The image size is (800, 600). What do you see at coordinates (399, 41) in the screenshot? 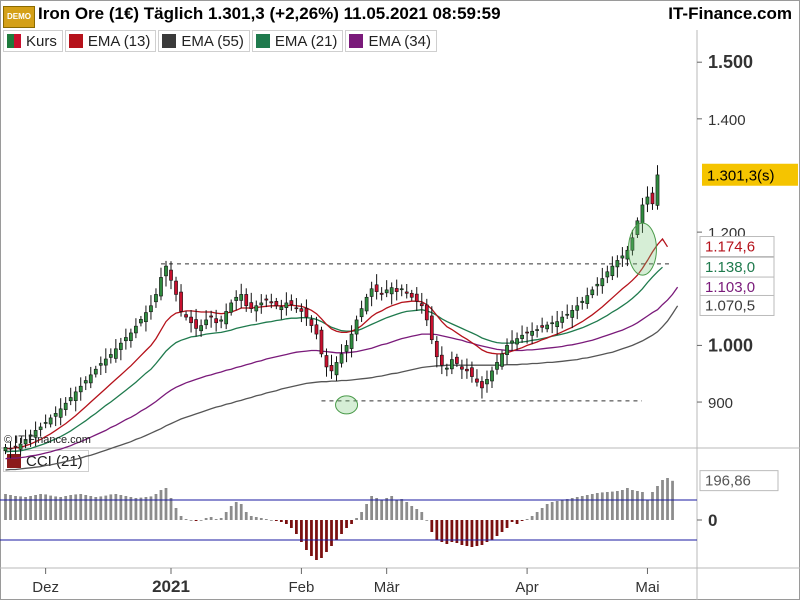
I see `legend-label: EMA (34)` at bounding box center [399, 41].